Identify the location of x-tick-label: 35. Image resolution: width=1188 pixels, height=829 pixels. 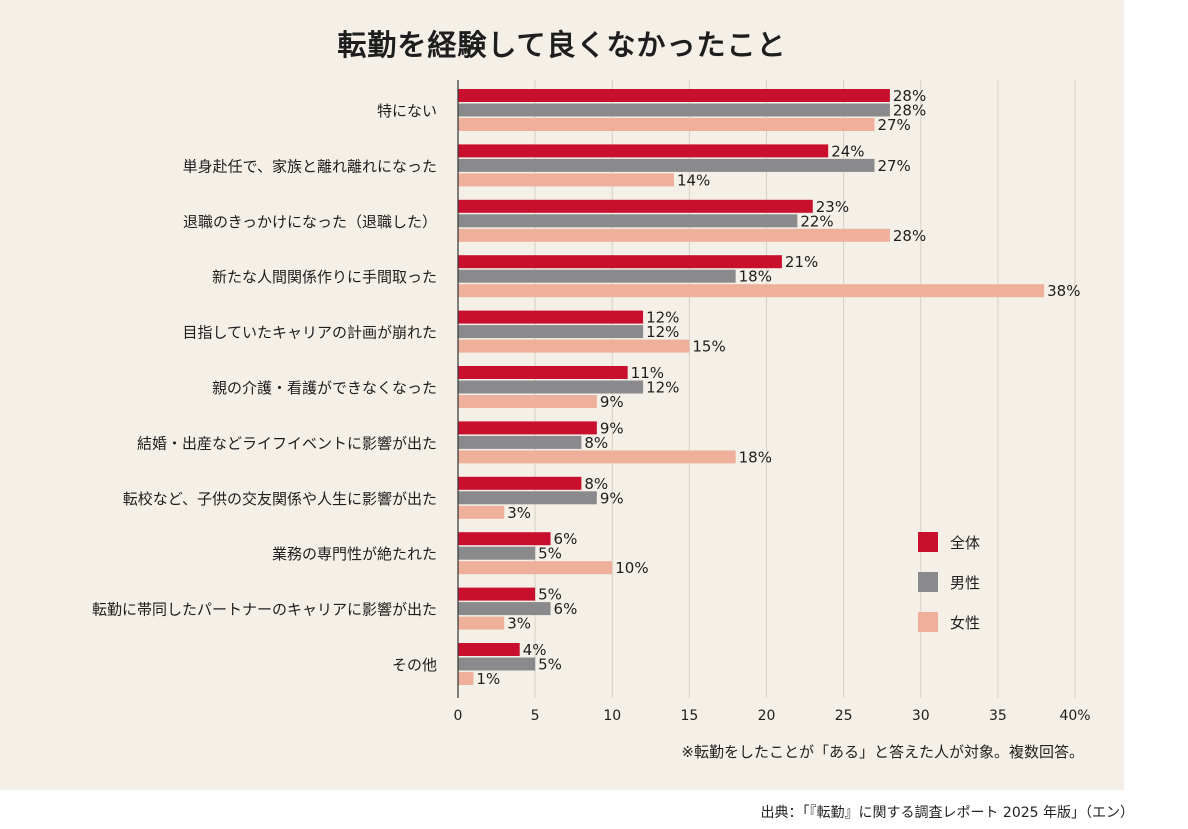
(998, 716).